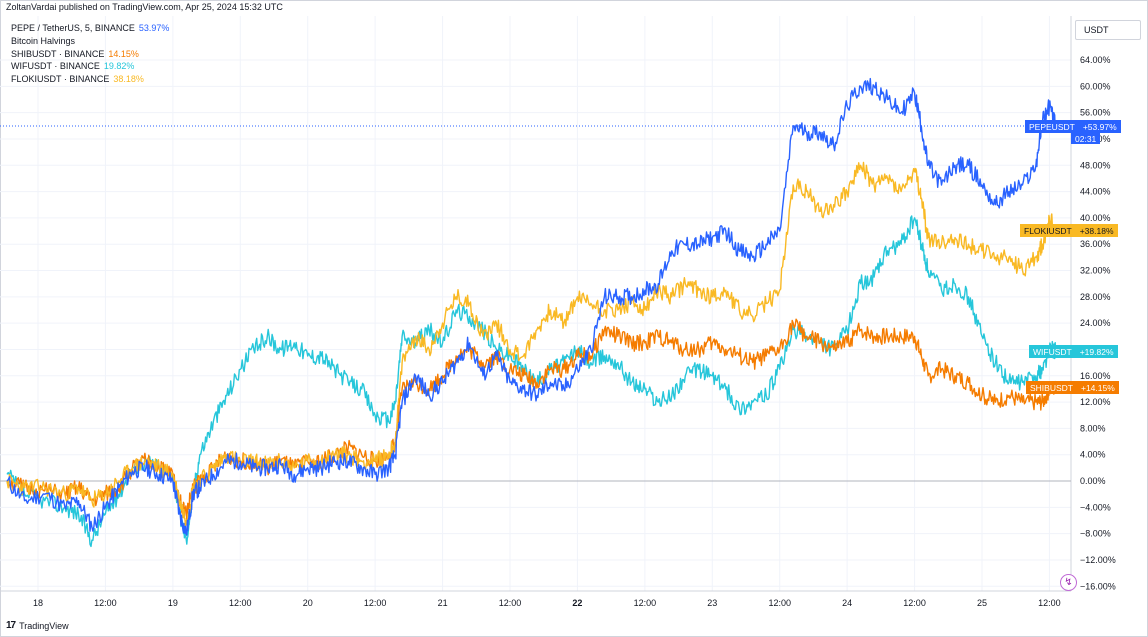  What do you see at coordinates (173, 603) in the screenshot?
I see `x-tick-label: 19` at bounding box center [173, 603].